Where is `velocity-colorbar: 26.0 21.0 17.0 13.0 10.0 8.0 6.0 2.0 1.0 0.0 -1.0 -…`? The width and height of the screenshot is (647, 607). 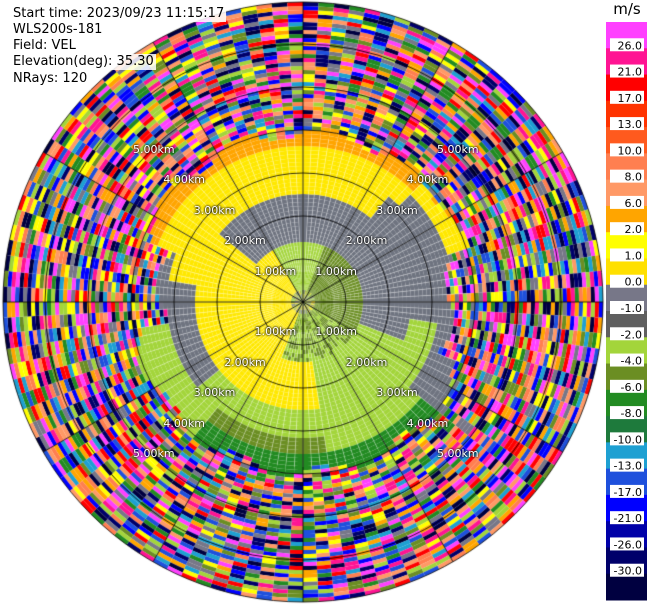 velocity-colorbar: 26.0 21.0 17.0 13.0 10.0 8.0 6.0 2.0 1.0 0.0 -1.0 -… is located at coordinates (626, 311).